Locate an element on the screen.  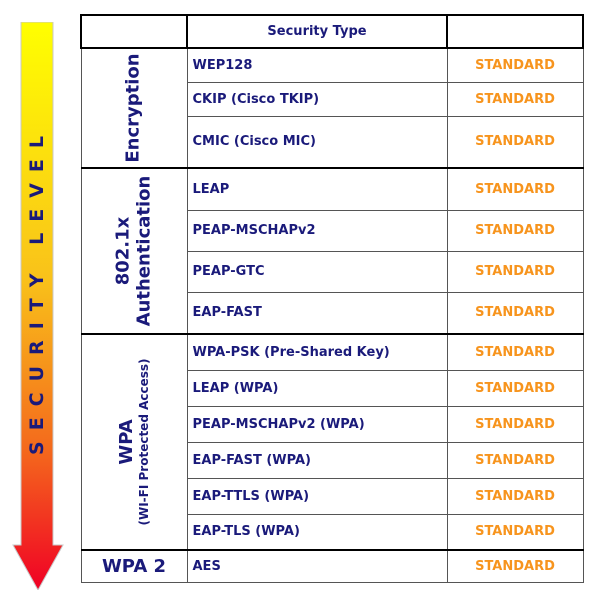
group-title: Encryption is located at coordinates (133, 108).